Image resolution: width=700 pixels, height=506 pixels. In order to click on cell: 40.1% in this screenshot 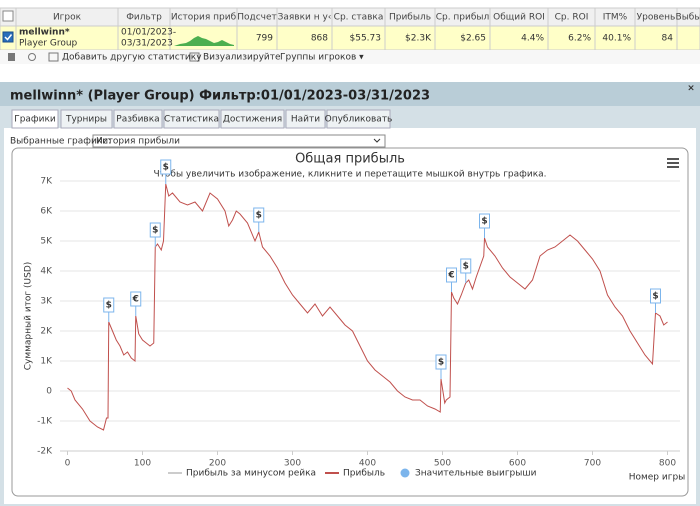, I will do `click(616, 39)`.